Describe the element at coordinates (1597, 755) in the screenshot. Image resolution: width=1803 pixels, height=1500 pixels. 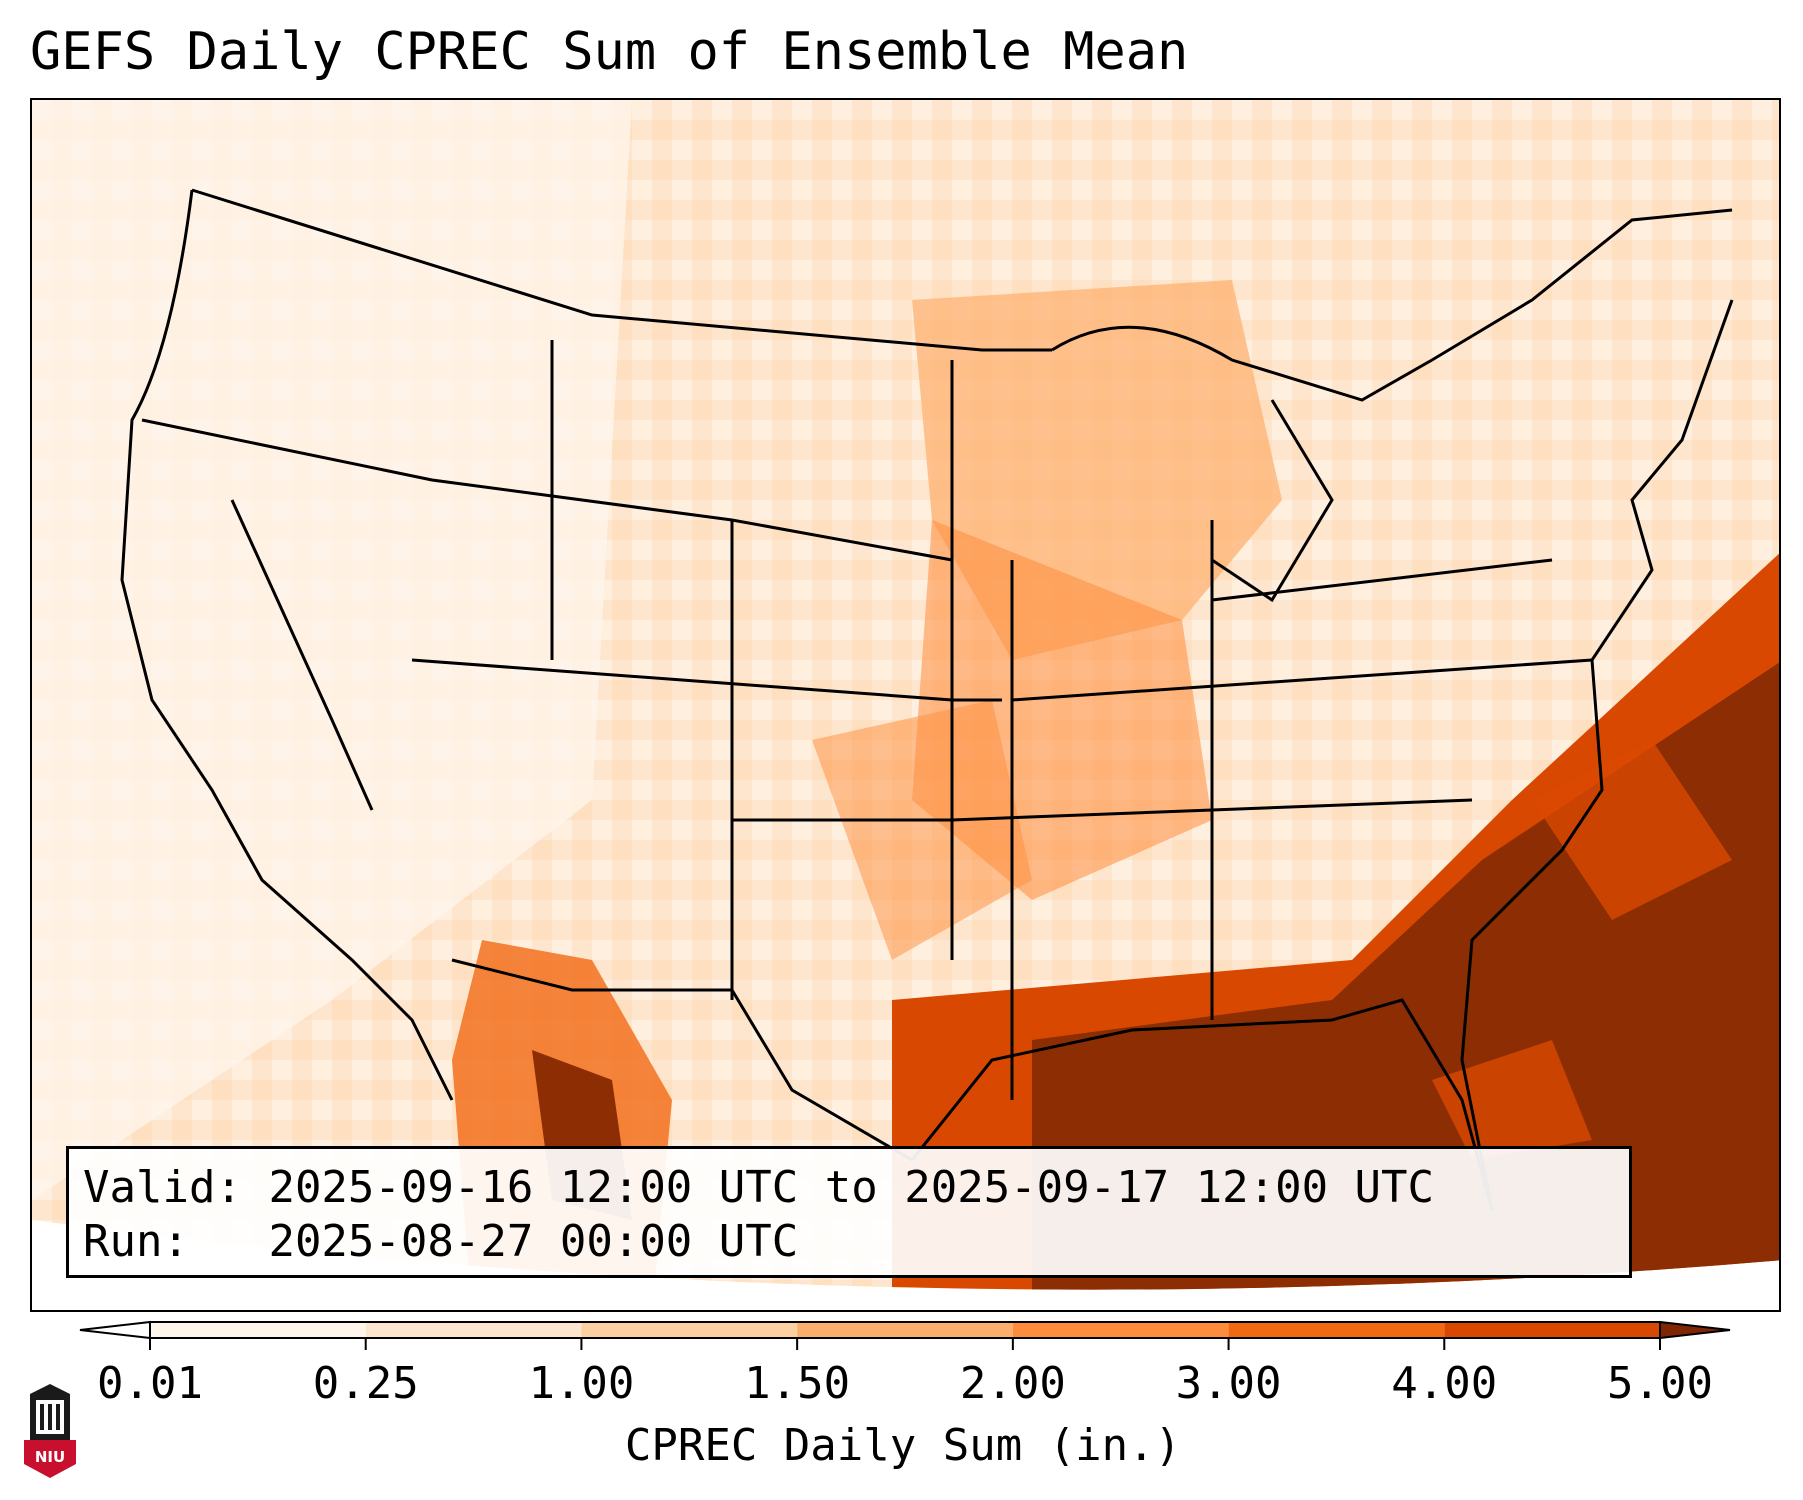
I see `east-coast` at that location.